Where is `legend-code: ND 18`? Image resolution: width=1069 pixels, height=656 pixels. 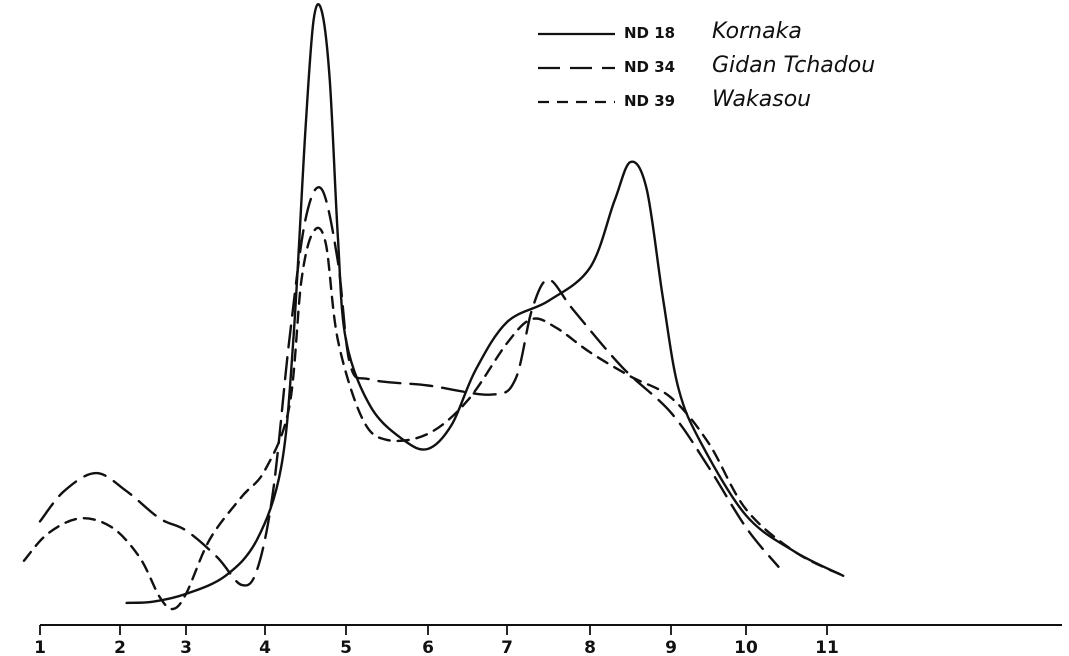
legend-code: ND 18 is located at coordinates (649, 33).